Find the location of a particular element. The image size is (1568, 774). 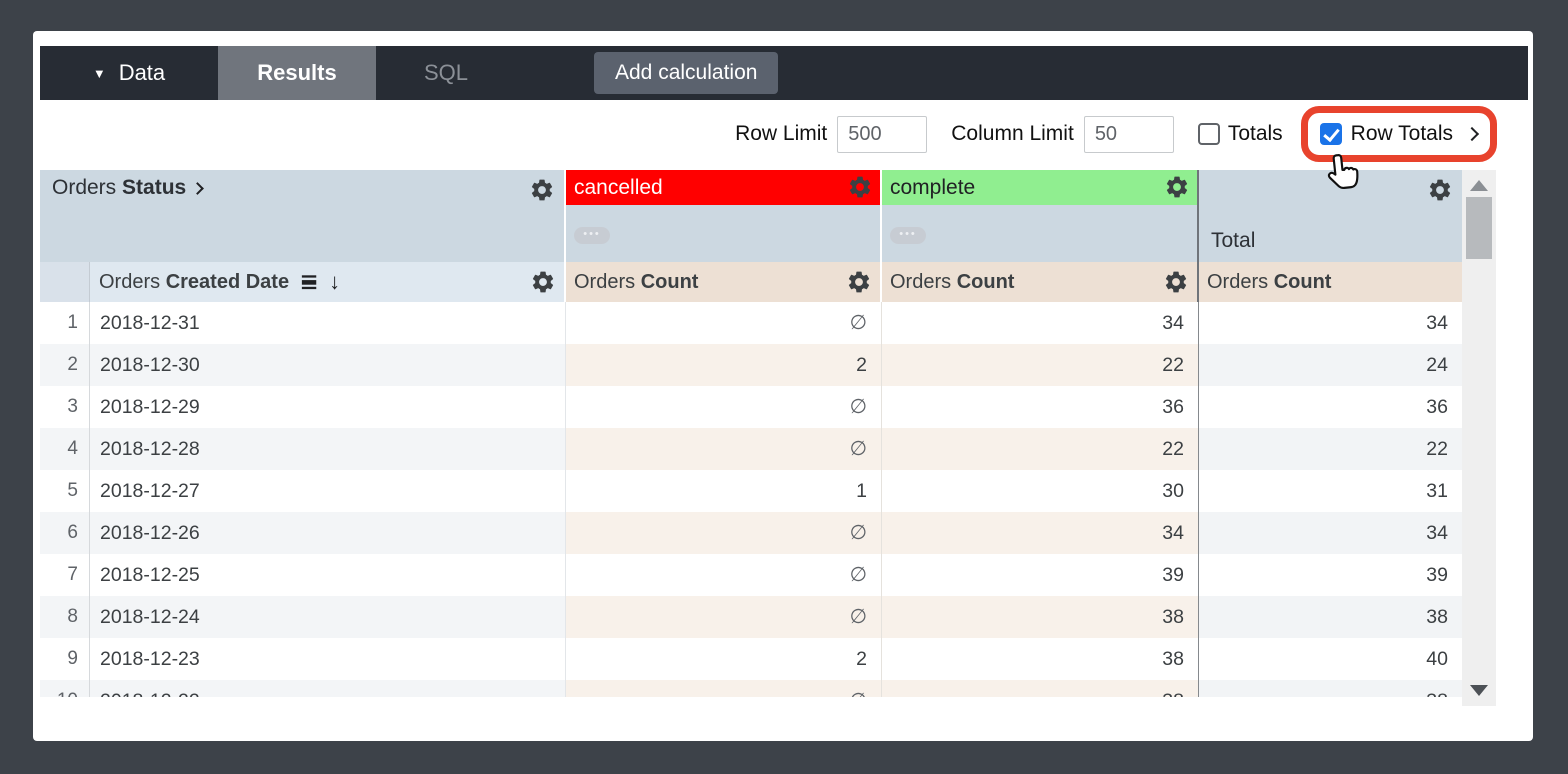

row-totals-checkbox is located at coordinates (1330, 134).